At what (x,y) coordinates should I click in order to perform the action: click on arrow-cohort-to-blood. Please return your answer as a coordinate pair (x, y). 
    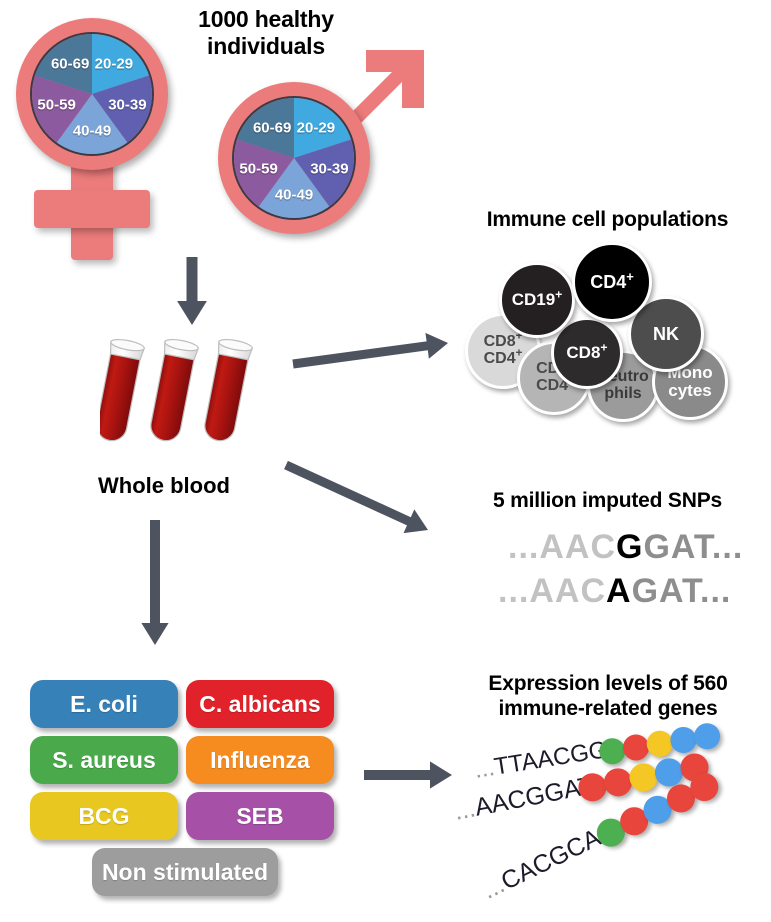
    Looking at the image, I should click on (192, 291).